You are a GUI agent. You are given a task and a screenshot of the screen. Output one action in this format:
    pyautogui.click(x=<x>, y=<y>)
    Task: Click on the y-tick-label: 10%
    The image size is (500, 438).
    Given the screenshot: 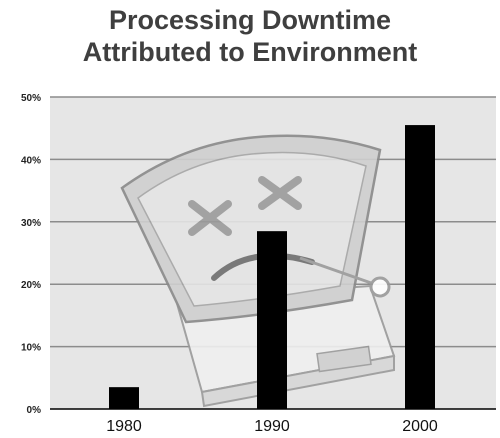 What is the action you would take?
    pyautogui.click(x=31, y=348)
    